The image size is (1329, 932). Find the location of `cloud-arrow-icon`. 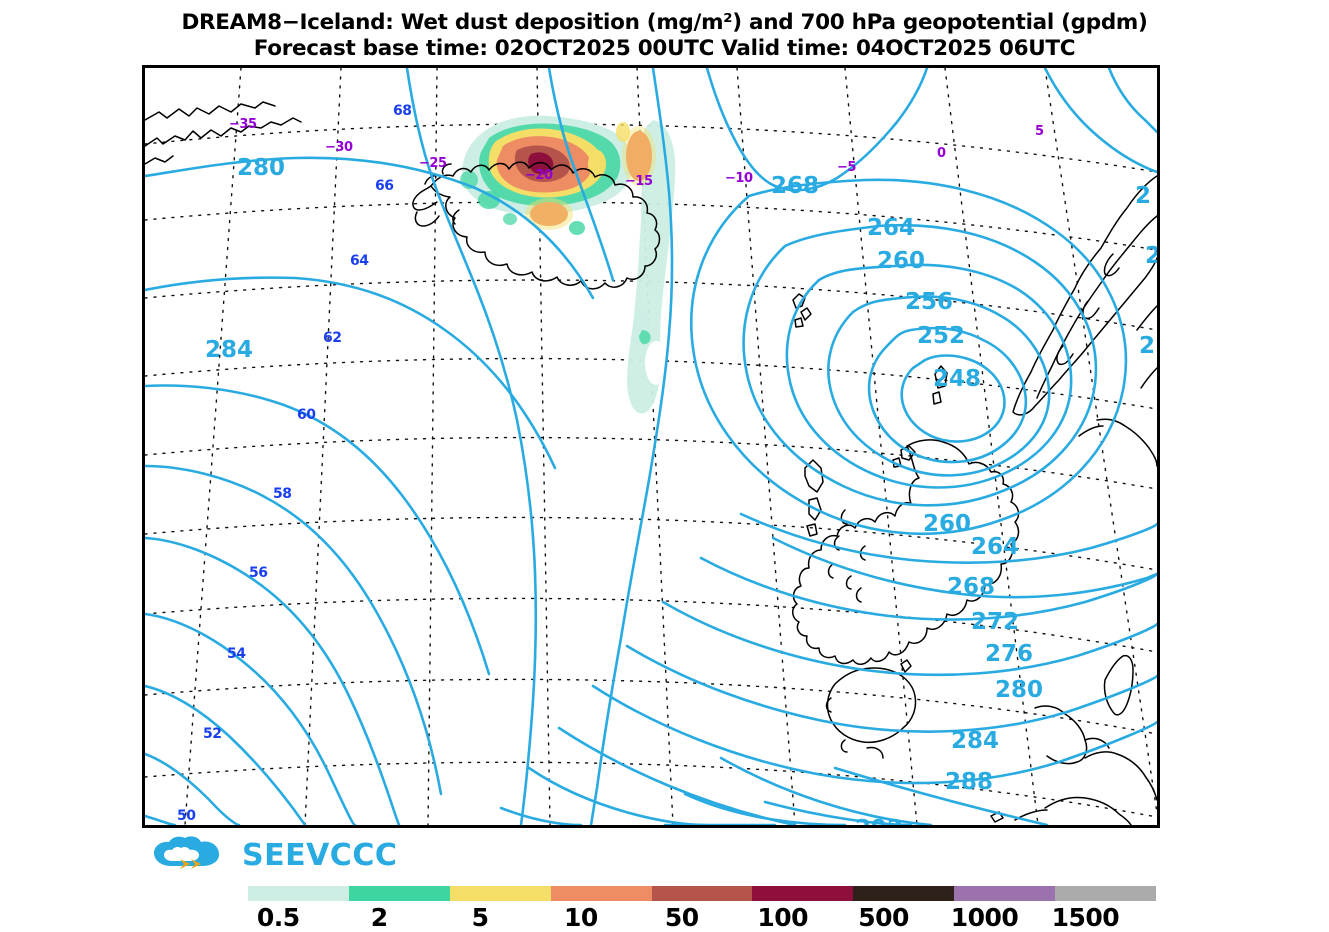

cloud-arrow-icon is located at coordinates (187, 852).